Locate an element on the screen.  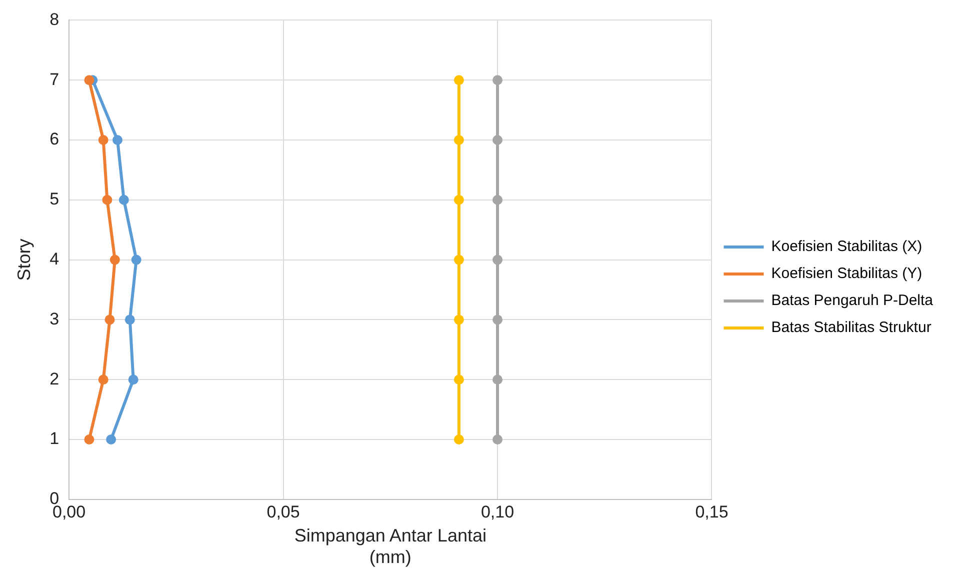
y-tick-label: 5 is located at coordinates (55, 199).